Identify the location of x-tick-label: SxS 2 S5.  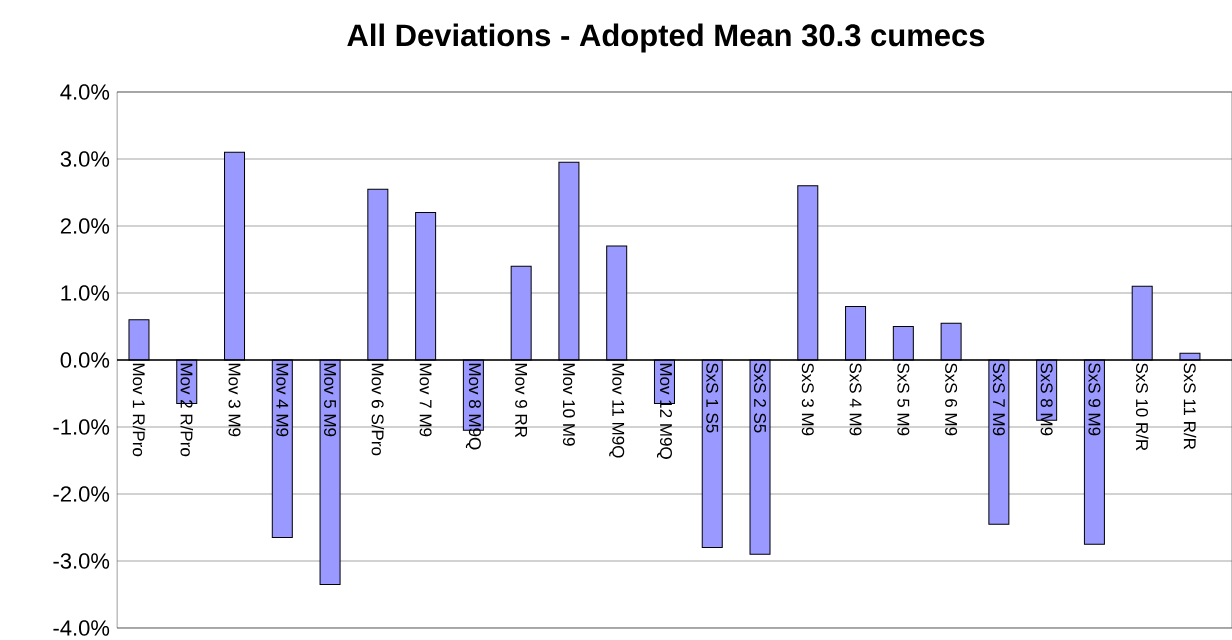
(760, 398).